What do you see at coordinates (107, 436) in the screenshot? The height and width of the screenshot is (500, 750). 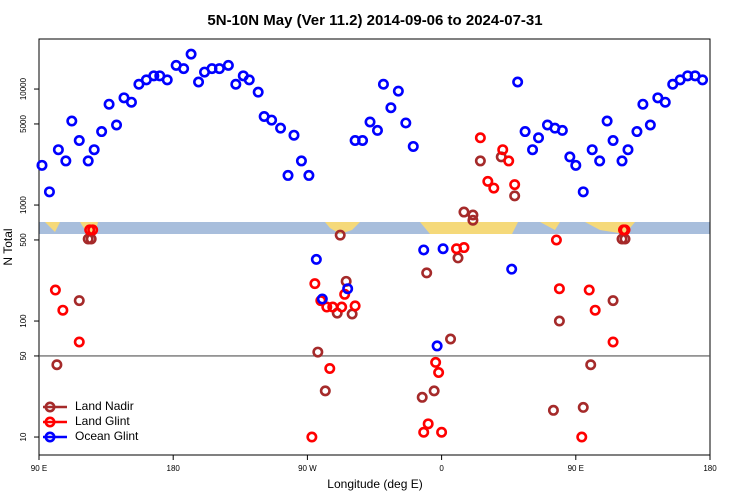 I see `legend-label: Ocean Glint` at bounding box center [107, 436].